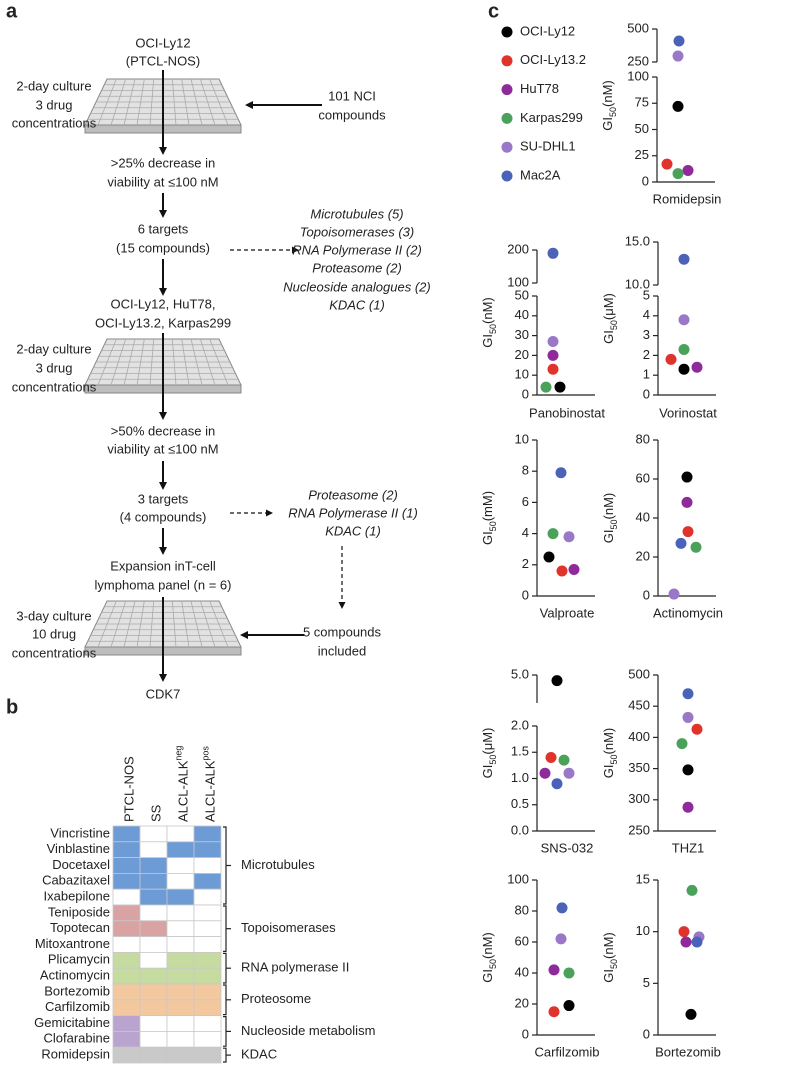 This screenshot has width=788, height=1069. I want to click on culture-plate, so click(163, 106).